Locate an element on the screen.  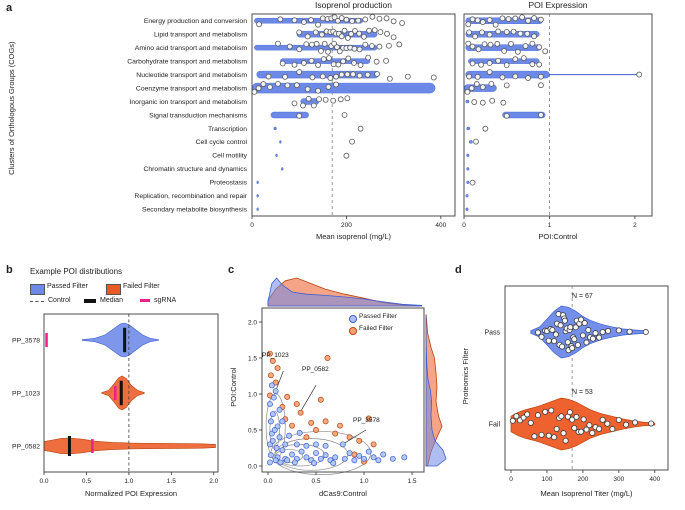
category-label: Pass is located at coordinates (492, 332).